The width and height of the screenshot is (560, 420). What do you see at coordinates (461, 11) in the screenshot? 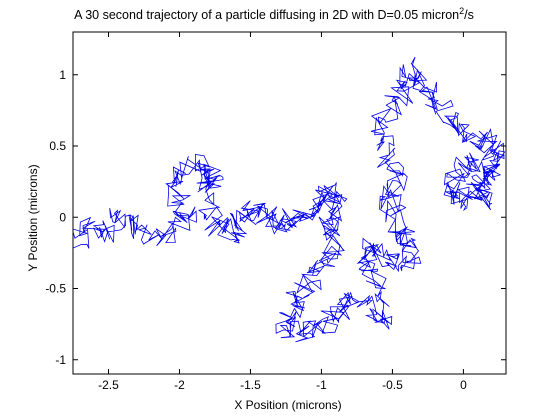
I see `chart-title-superscript: 2` at bounding box center [461, 11].